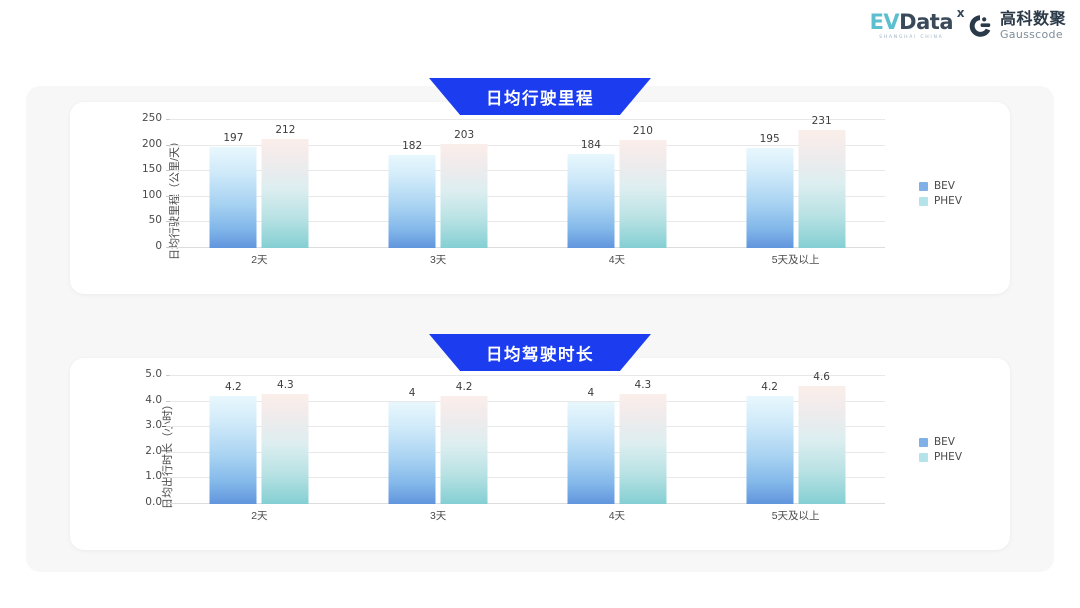 This screenshot has width=1080, height=608. Describe the element at coordinates (947, 457) in the screenshot. I see `legend-label: PHEV` at that location.